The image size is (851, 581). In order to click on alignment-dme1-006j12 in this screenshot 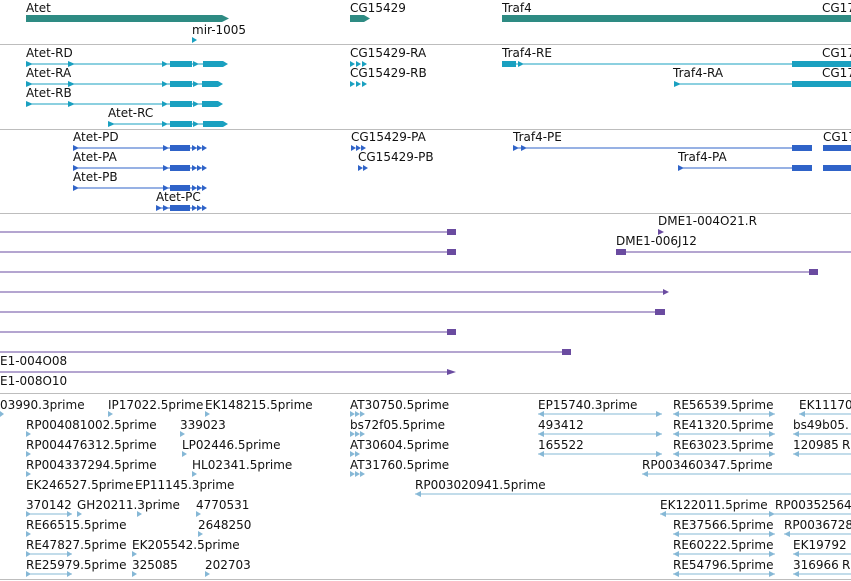, I will do `click(733, 252)`.